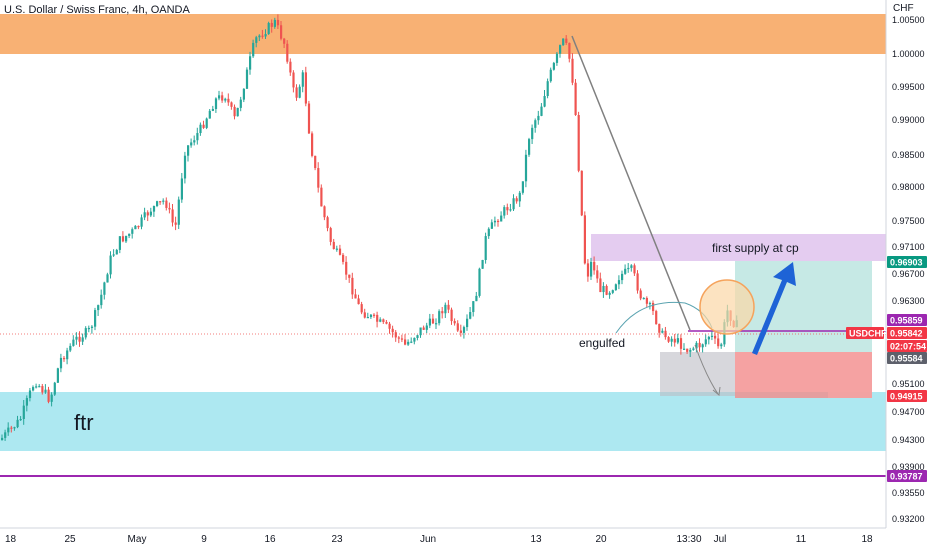 The width and height of the screenshot is (932, 555). Describe the element at coordinates (903, 8) in the screenshot. I see `currency-label: CHF` at that location.